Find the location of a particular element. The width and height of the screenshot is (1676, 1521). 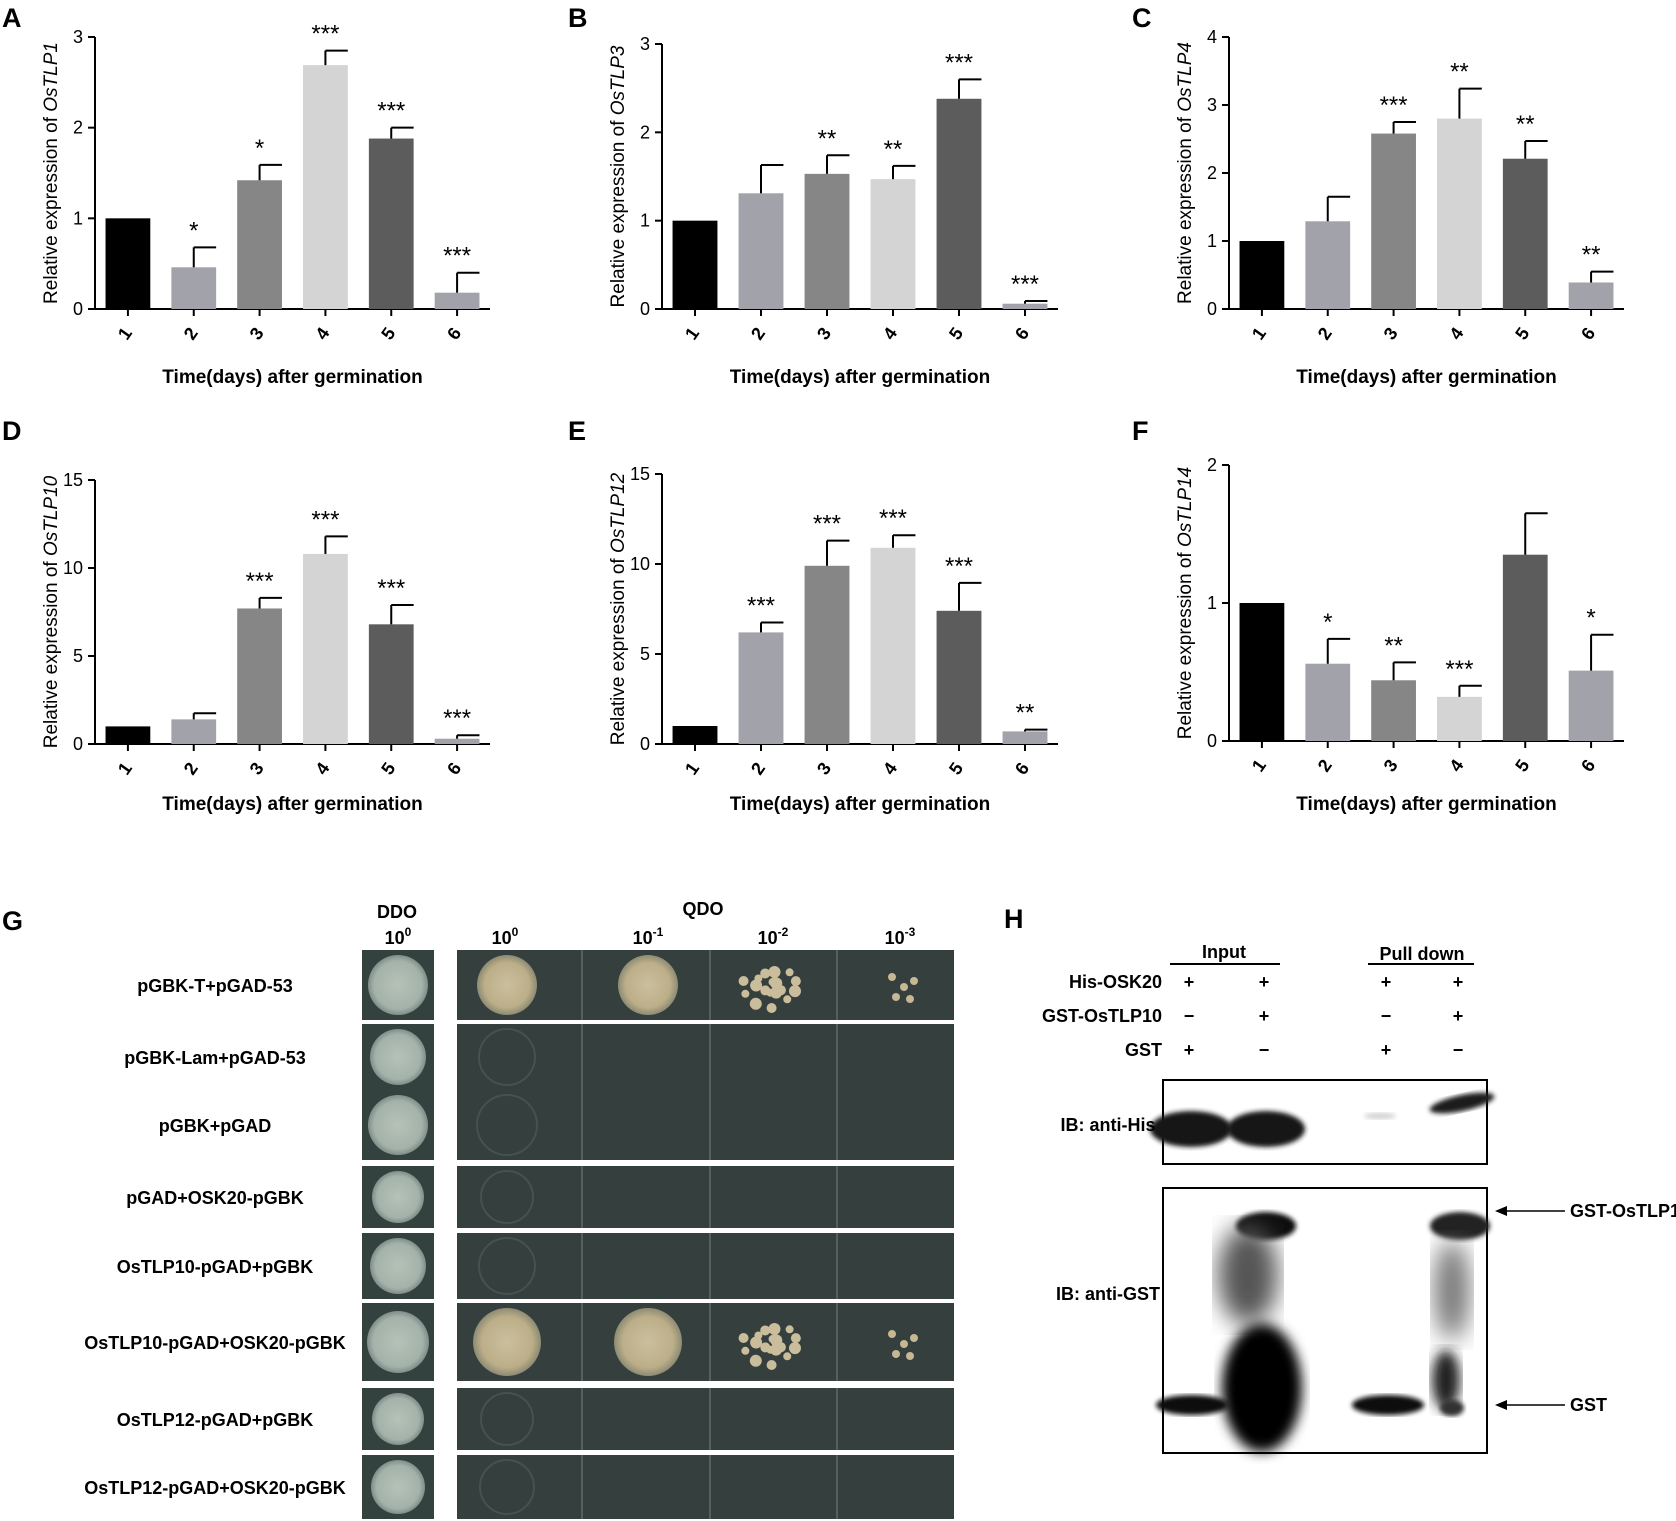

spot-row: OsTLP12-pGAD+pGBK is located at coordinates (535, 1419).